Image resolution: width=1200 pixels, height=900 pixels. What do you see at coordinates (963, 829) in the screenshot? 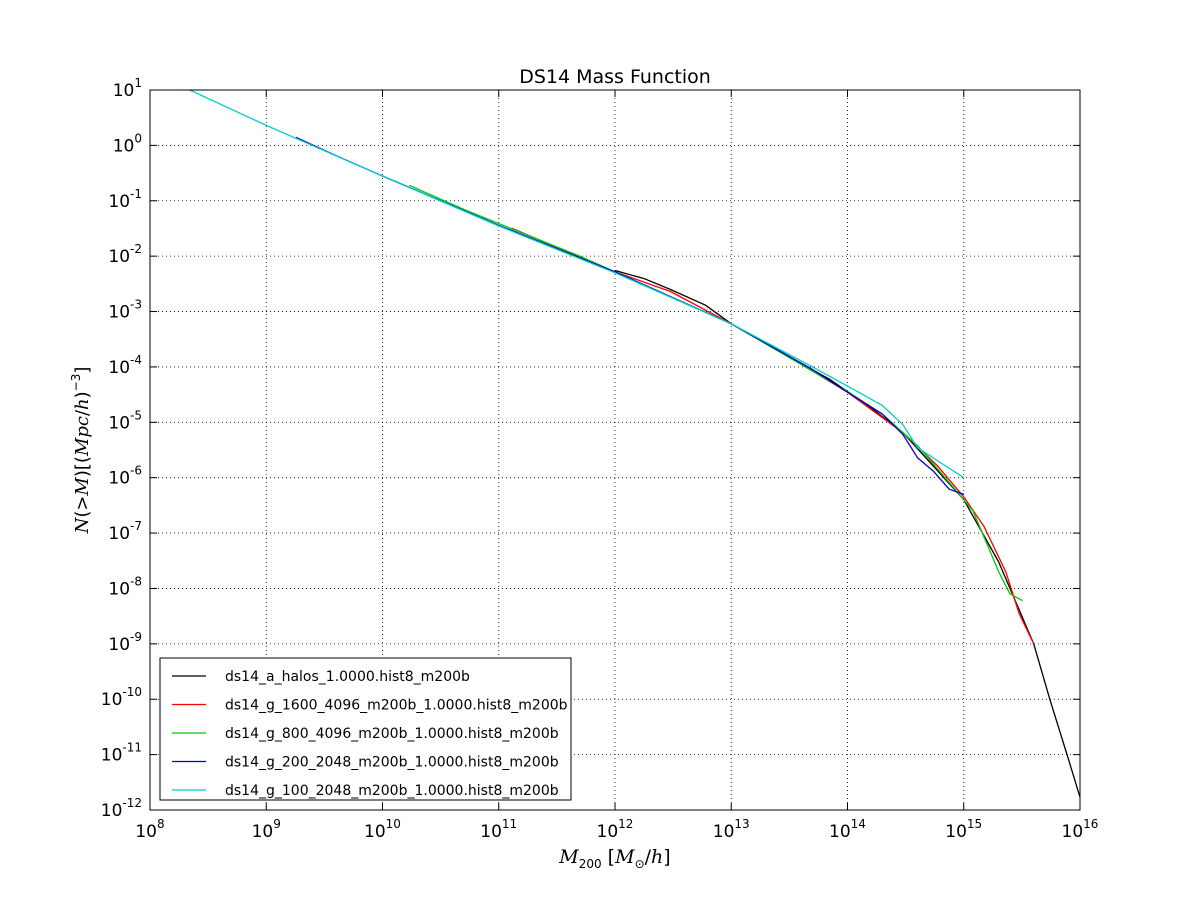
I see `x-tick-label: 10¹⁵` at bounding box center [963, 829].